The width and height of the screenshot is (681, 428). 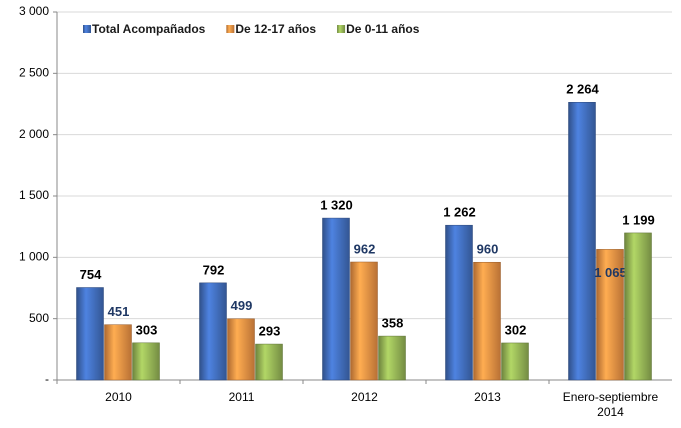 I want to click on legend-label: Total Acompañados, so click(x=149, y=29).